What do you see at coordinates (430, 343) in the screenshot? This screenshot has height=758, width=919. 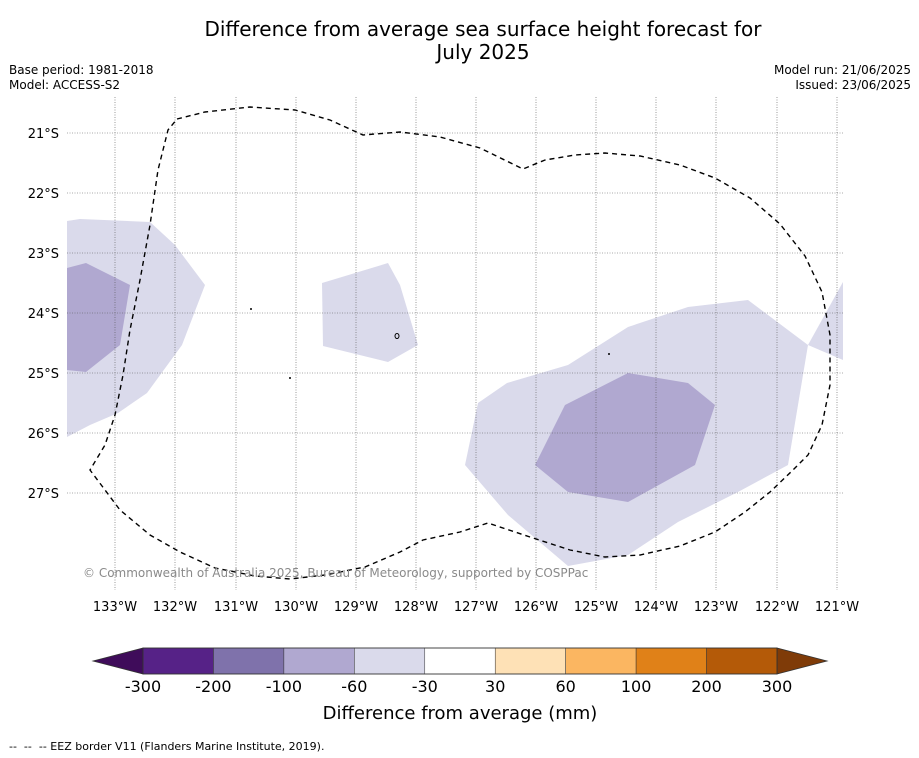 I see `islands` at bounding box center [430, 343].